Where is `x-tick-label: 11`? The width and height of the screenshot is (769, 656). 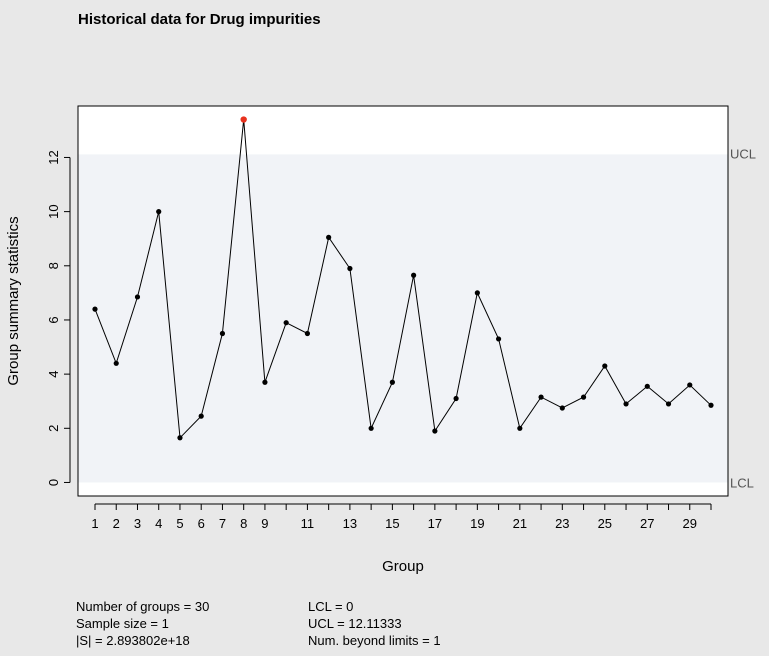 x-tick-label: 11 is located at coordinates (308, 523).